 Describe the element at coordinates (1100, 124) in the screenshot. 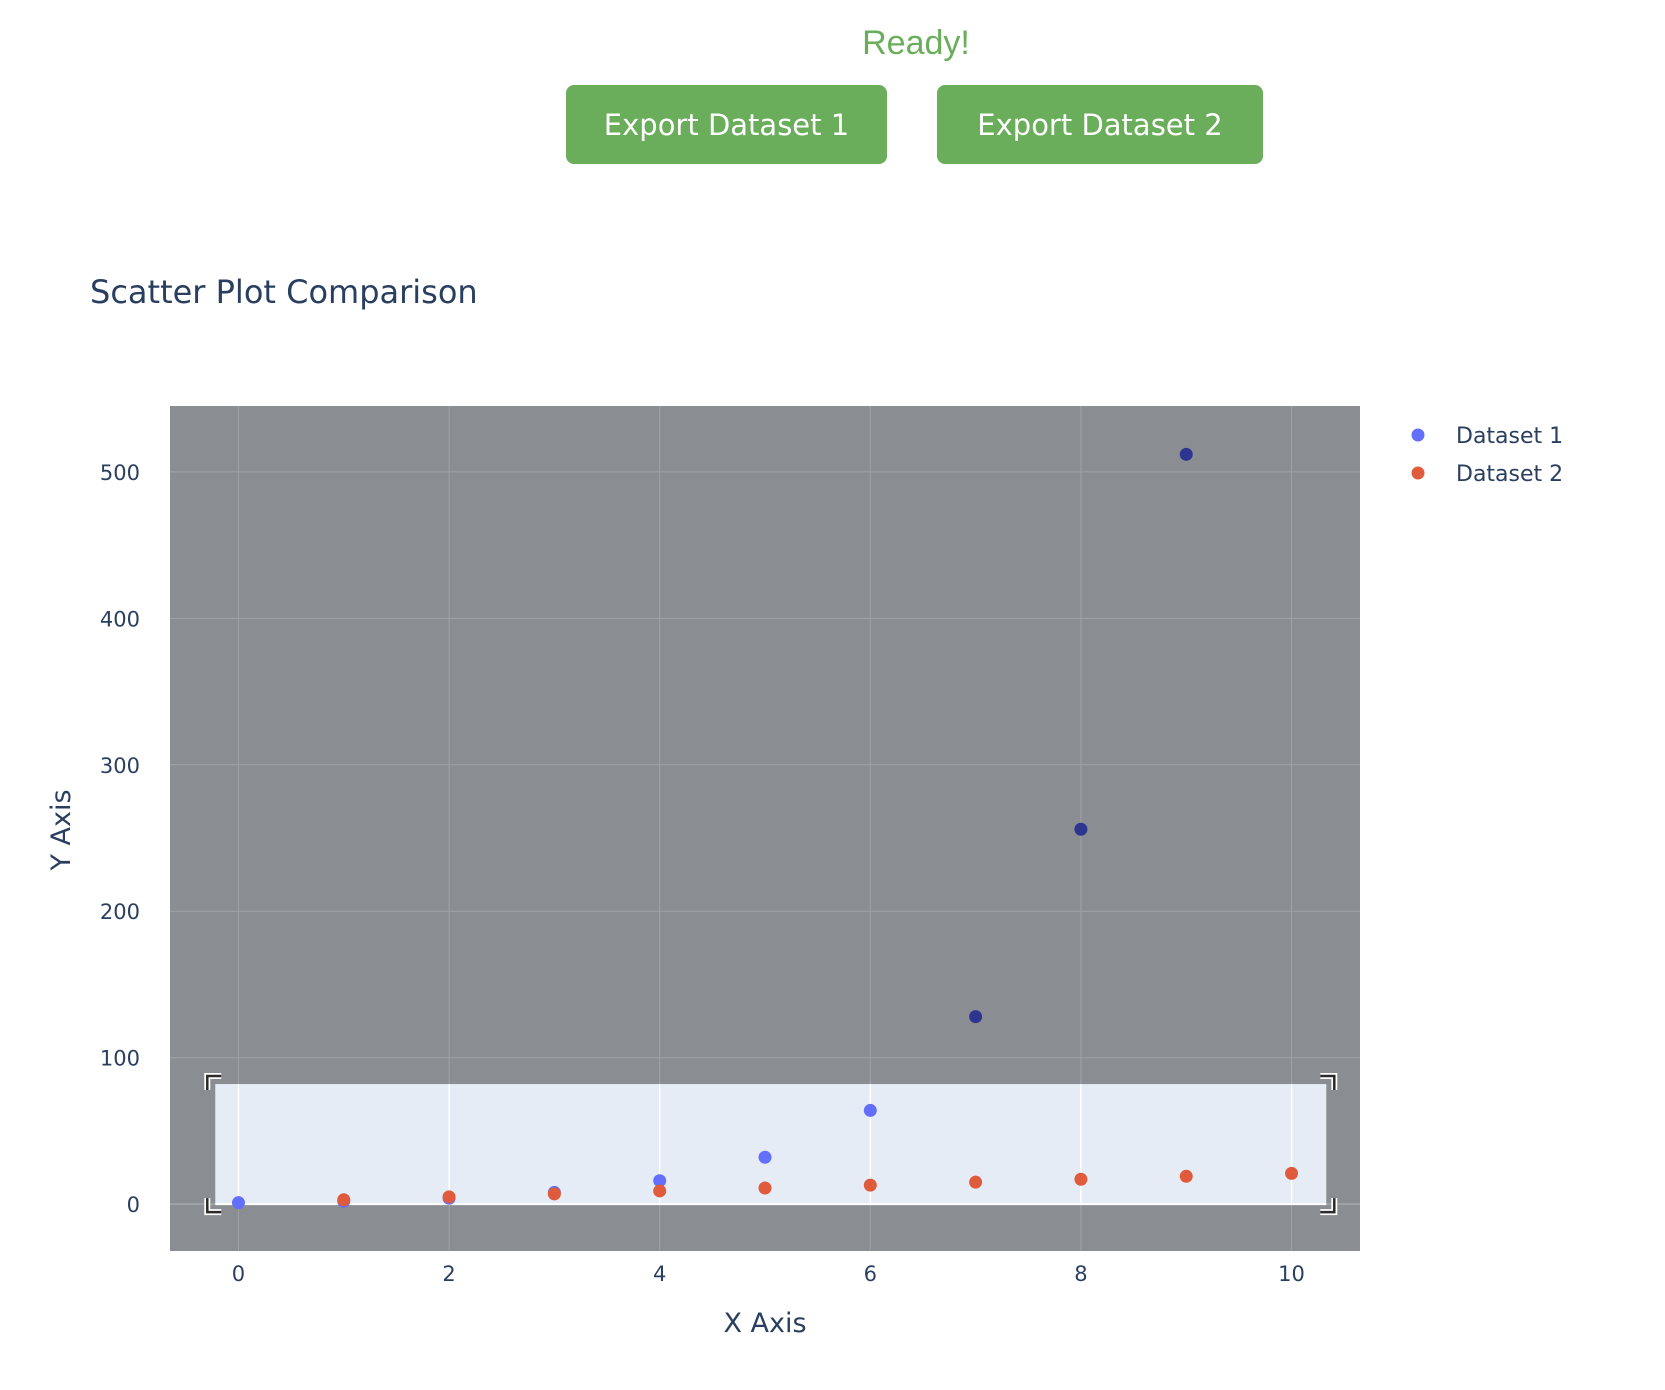

I see `export-dataset-2-button: Export Dataset 2` at that location.